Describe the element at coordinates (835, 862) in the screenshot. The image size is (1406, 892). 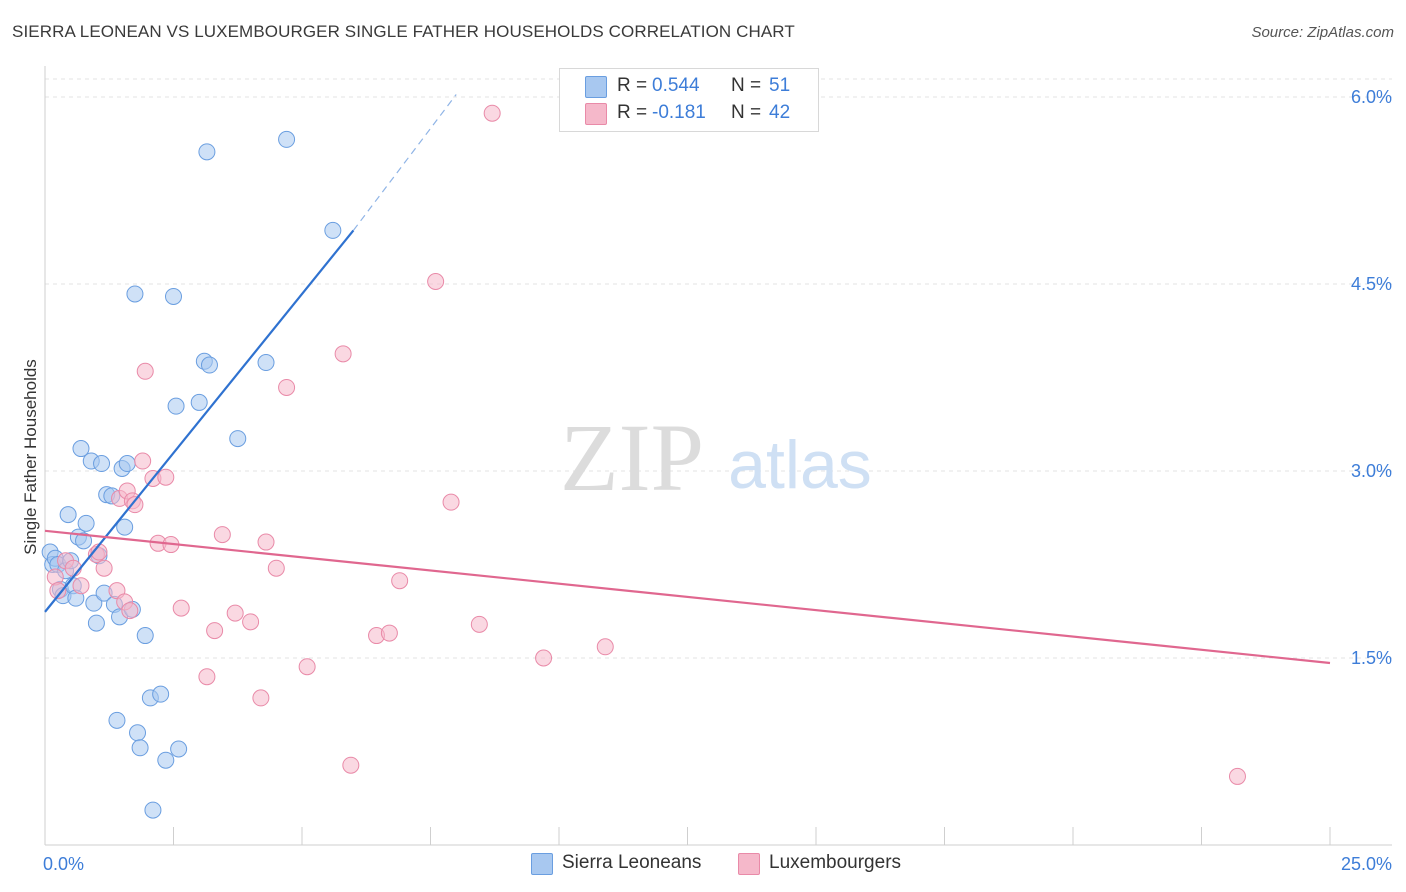
I see `legend-label: Luxembourgers` at that location.